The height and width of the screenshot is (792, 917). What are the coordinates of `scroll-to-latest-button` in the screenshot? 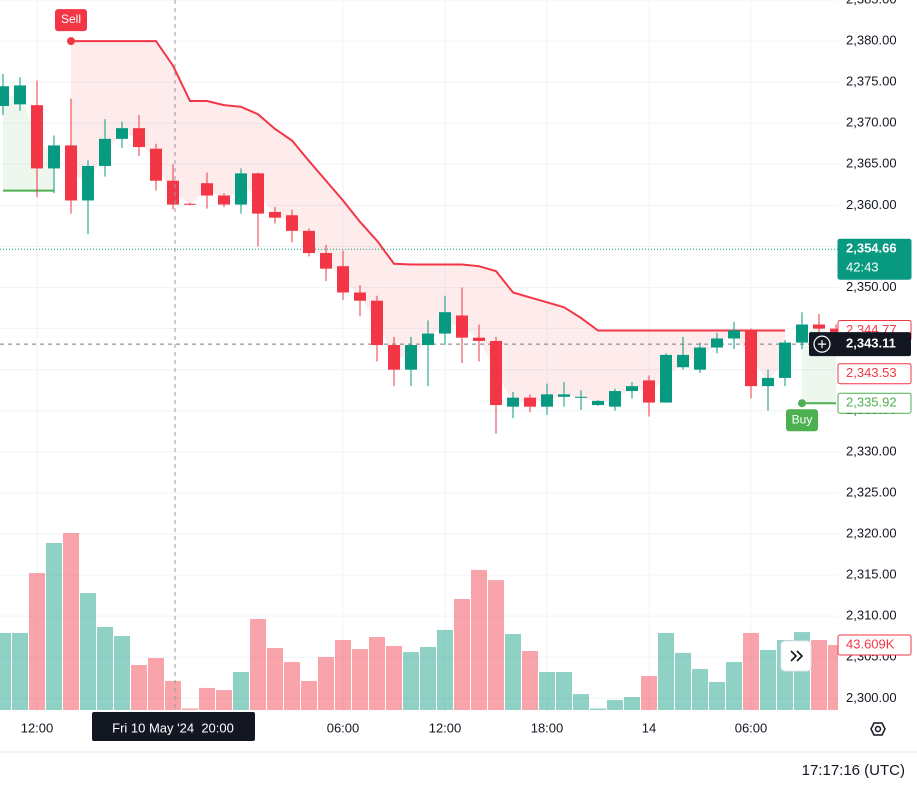 It's located at (796, 656).